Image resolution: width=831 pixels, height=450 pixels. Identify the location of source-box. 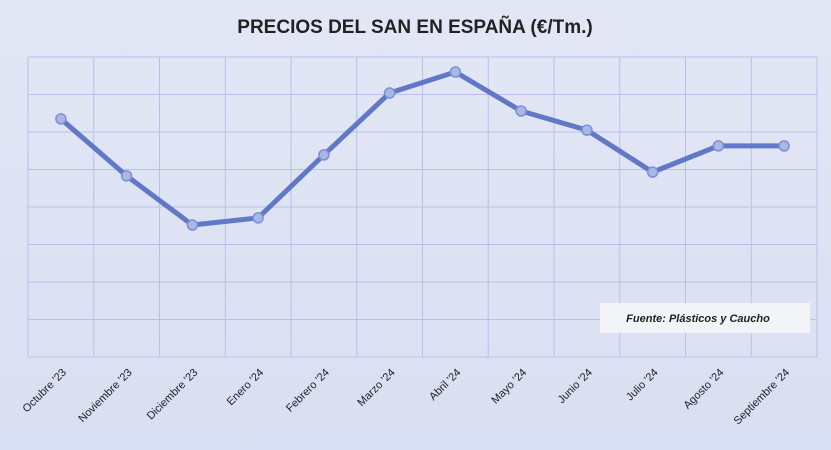
(705, 318).